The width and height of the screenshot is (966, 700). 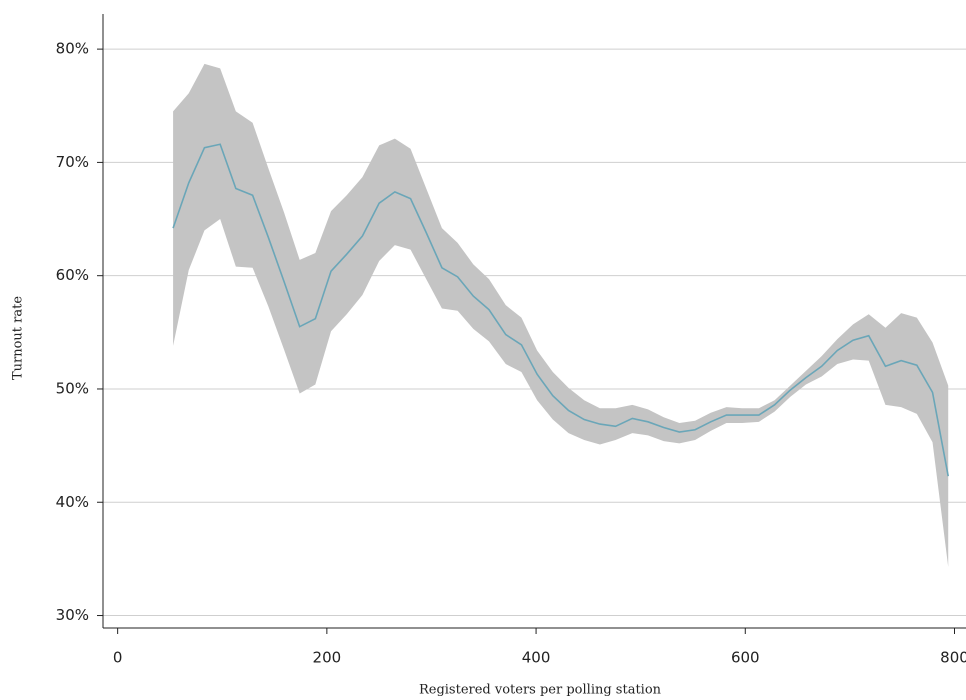 What do you see at coordinates (72, 615) in the screenshot?
I see `y-tick-label: 30%` at bounding box center [72, 615].